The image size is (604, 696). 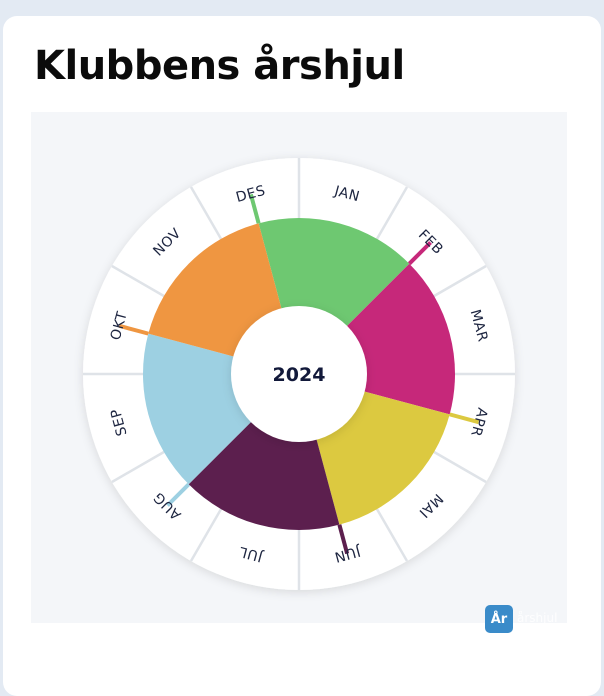 I want to click on month-label-okt: OKT, so click(x=119, y=326).